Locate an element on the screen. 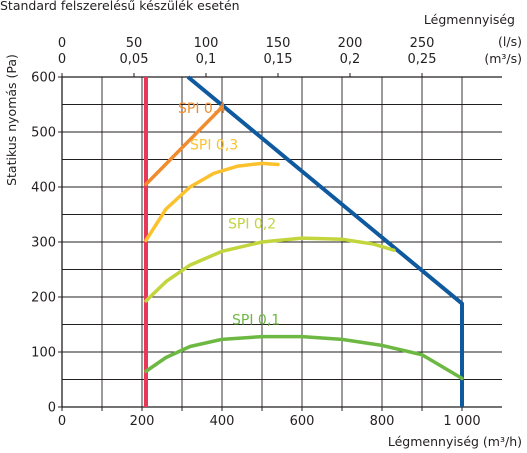 The height and width of the screenshot is (453, 527). x-tick-label: 1 000 is located at coordinates (461, 421).